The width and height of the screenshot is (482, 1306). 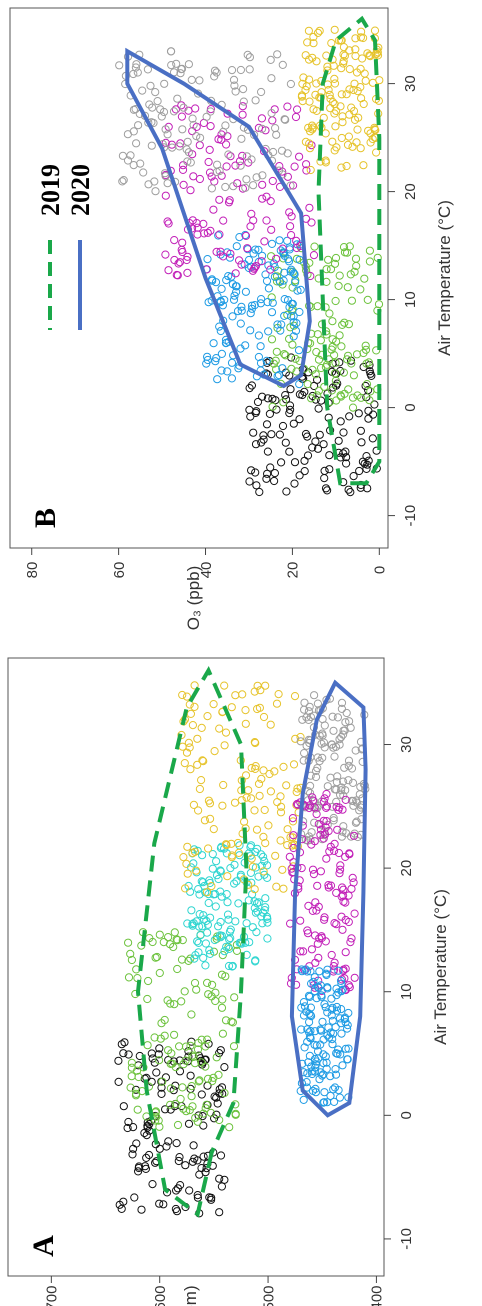 What do you see at coordinates (328, 898) in the screenshot?
I see `panel-a-outline-2020` at bounding box center [328, 898].